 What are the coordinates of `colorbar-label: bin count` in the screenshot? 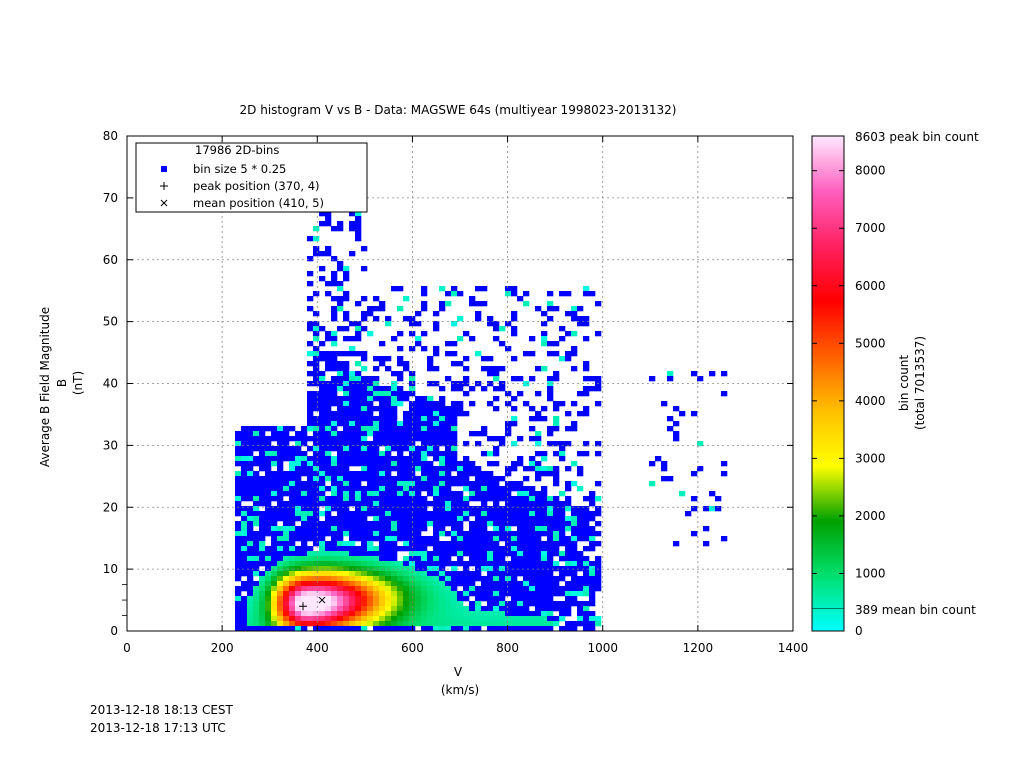 It's located at (904, 383).